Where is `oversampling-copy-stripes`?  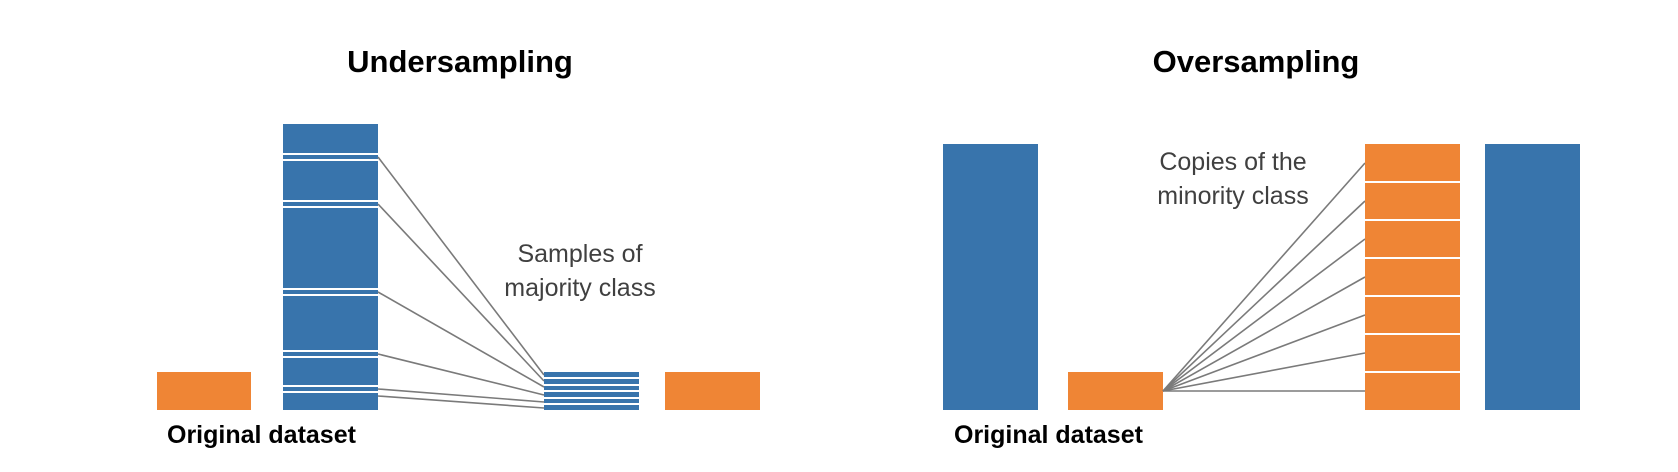
oversampling-copy-stripes is located at coordinates (1412, 277).